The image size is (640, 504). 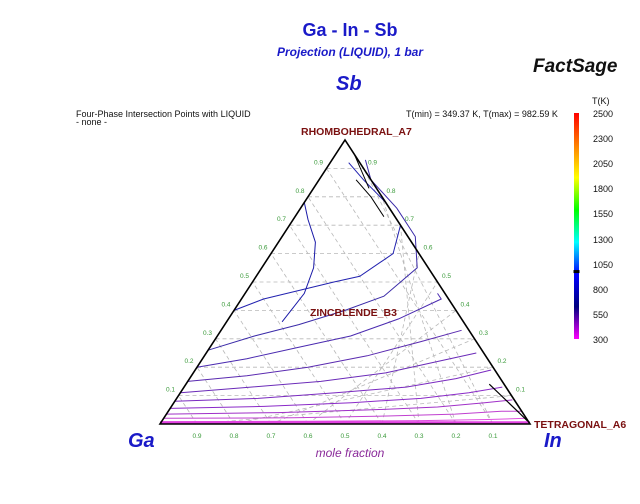 I want to click on colorbar-tick-label: 800, so click(x=601, y=289).